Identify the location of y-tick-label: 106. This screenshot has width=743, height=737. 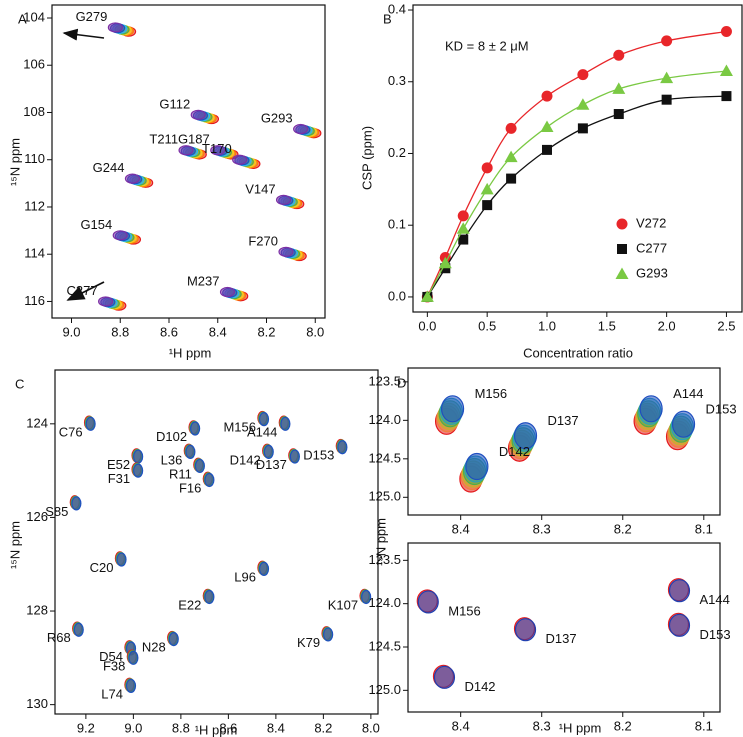
(34, 64).